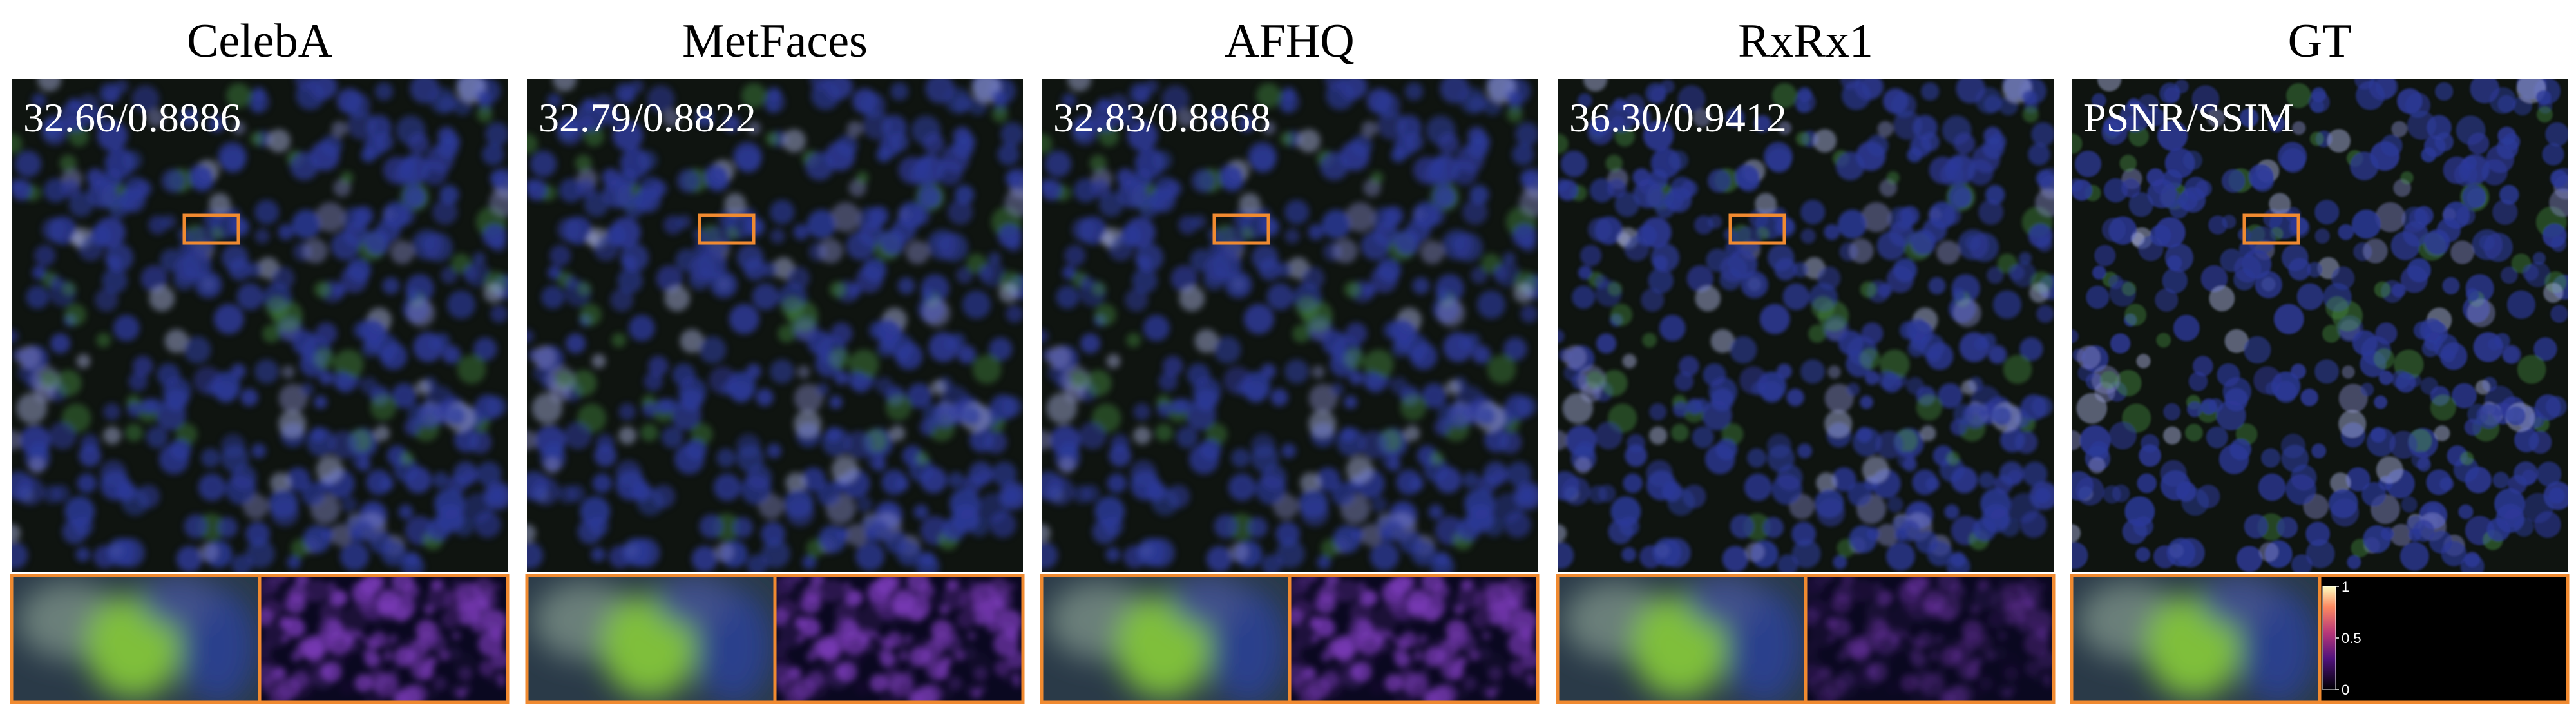  Describe the element at coordinates (1162, 118) in the screenshot. I see `metric: 32.83/0.8868` at that location.